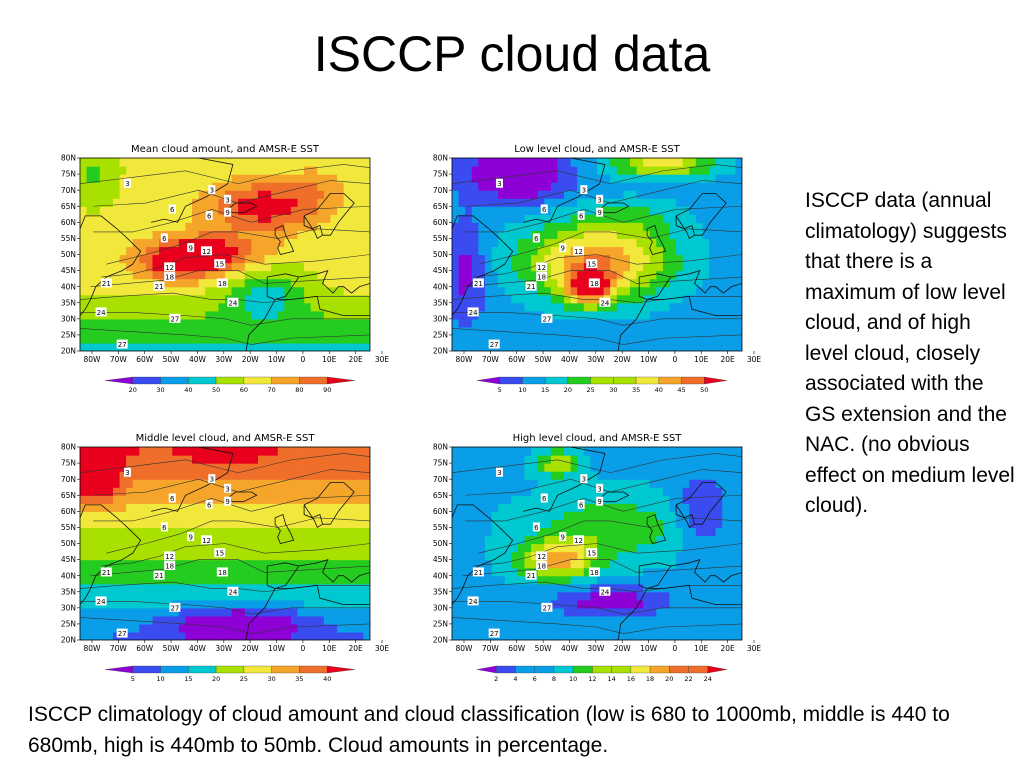  What do you see at coordinates (727, 359) in the screenshot?
I see `lon-label: 20E` at bounding box center [727, 359].